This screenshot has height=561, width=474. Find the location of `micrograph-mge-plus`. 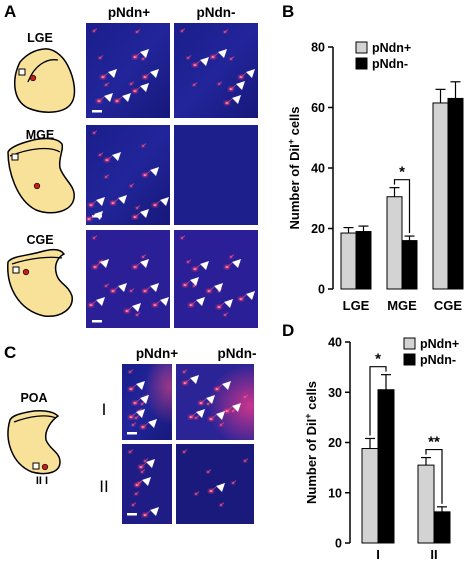

micrograph-mge-plus is located at coordinates (128, 175).